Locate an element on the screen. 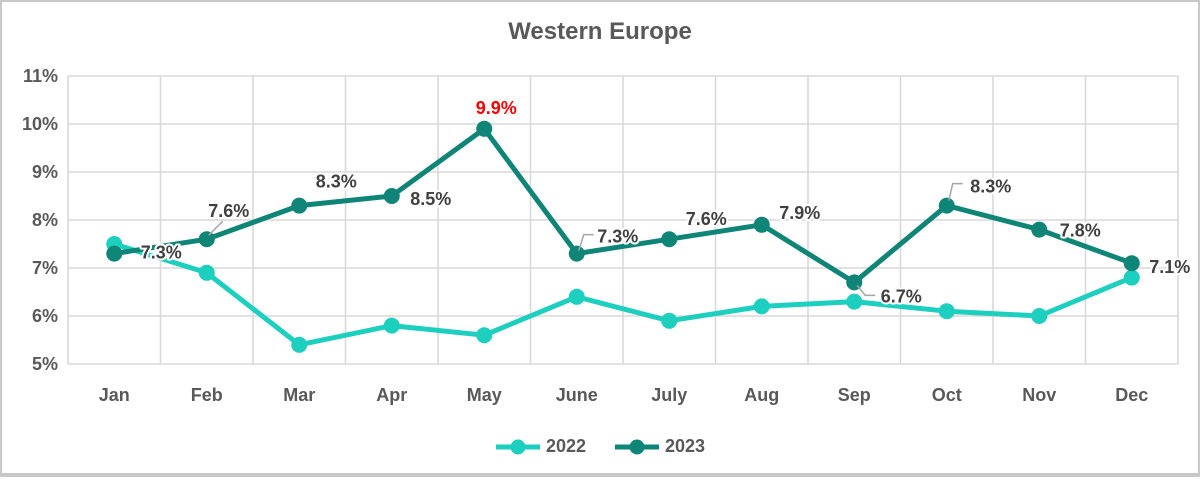 The image size is (1200, 481). series-2022-point-Apr is located at coordinates (391, 325).